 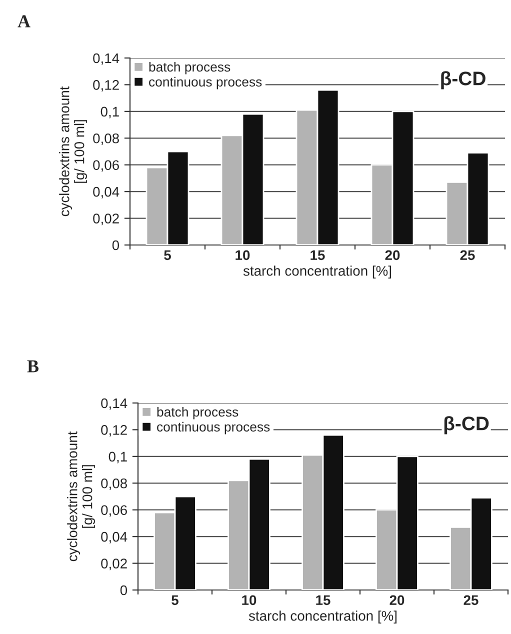 I want to click on chart-title: B, so click(x=33, y=366).